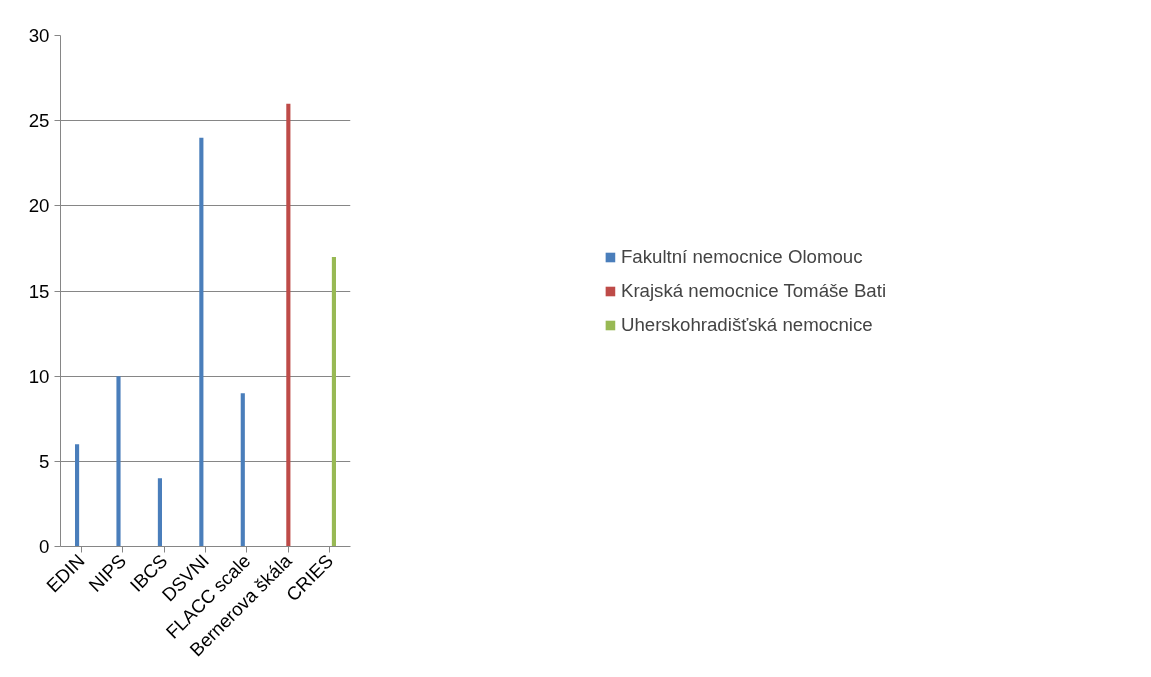 Image resolution: width=1151 pixels, height=677 pixels. What do you see at coordinates (39, 291) in the screenshot?
I see `y-tick-label: 15` at bounding box center [39, 291].